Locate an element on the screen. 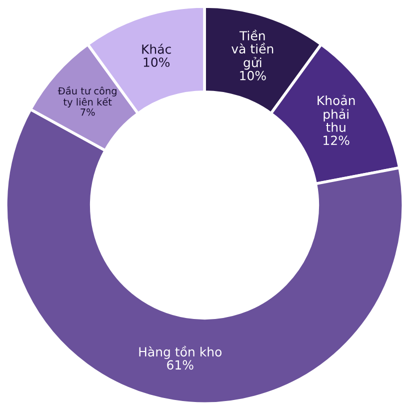 The height and width of the screenshot is (410, 409). slice-label: Khác is located at coordinates (156, 49).